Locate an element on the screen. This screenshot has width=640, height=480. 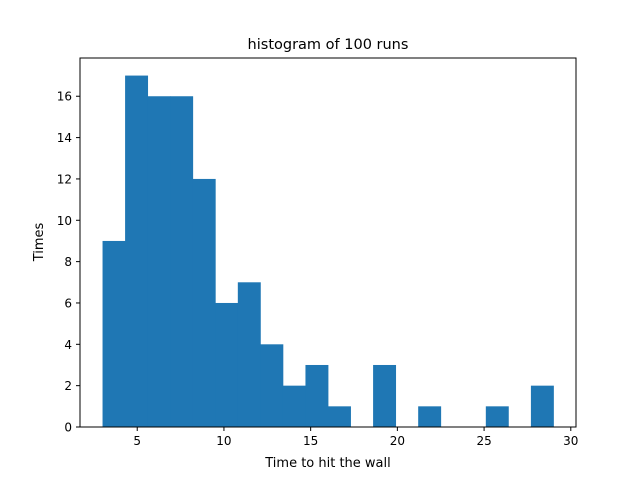
y-tick-label: 0 is located at coordinates (68, 428).